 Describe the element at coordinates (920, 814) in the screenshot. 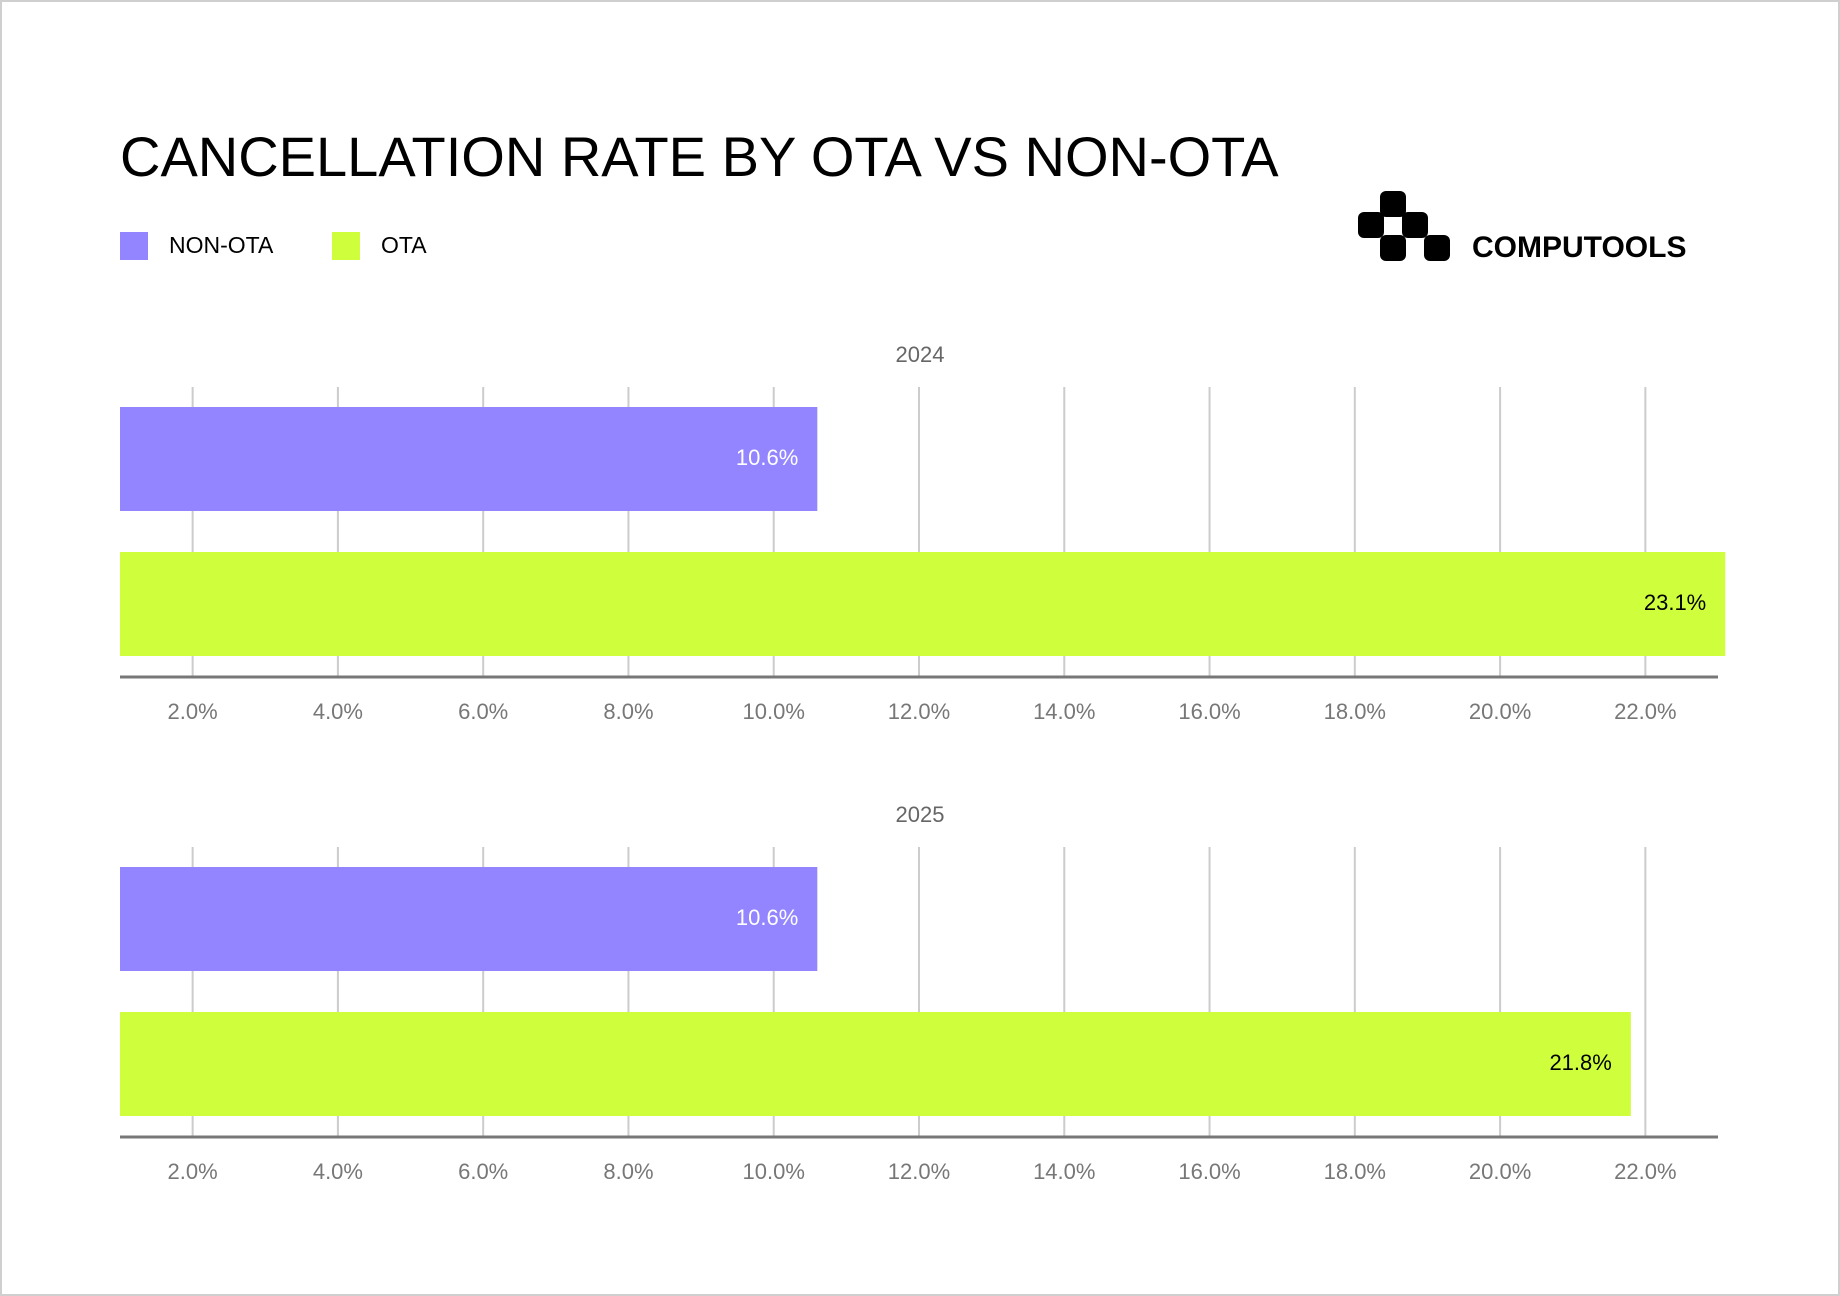

I see `panel-title: 2025` at that location.